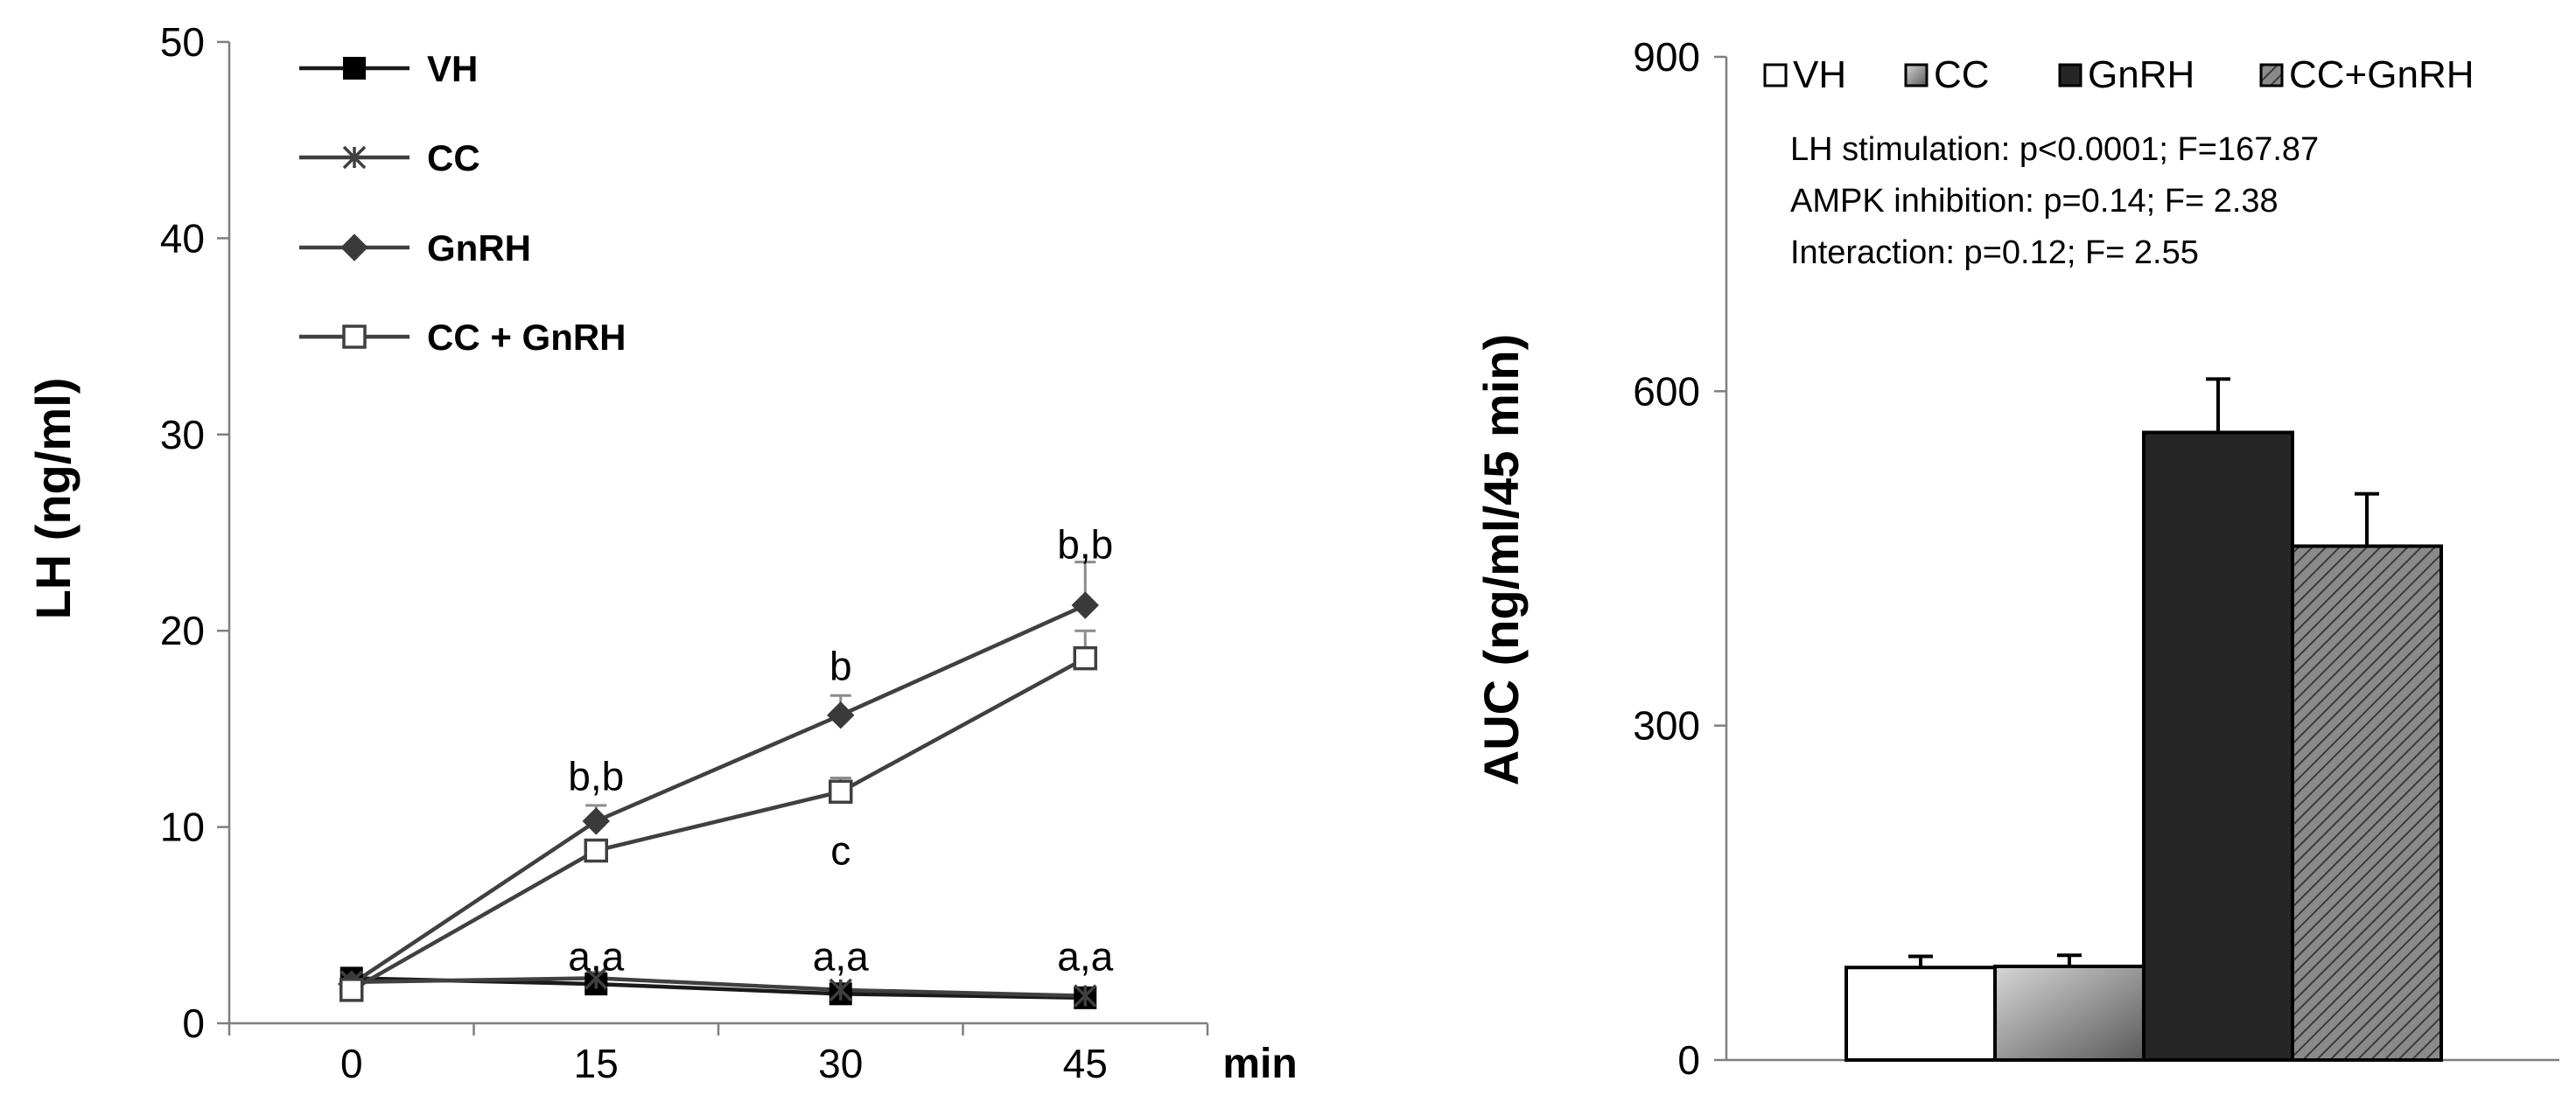  I want to click on bar-gnrh, so click(2218, 746).